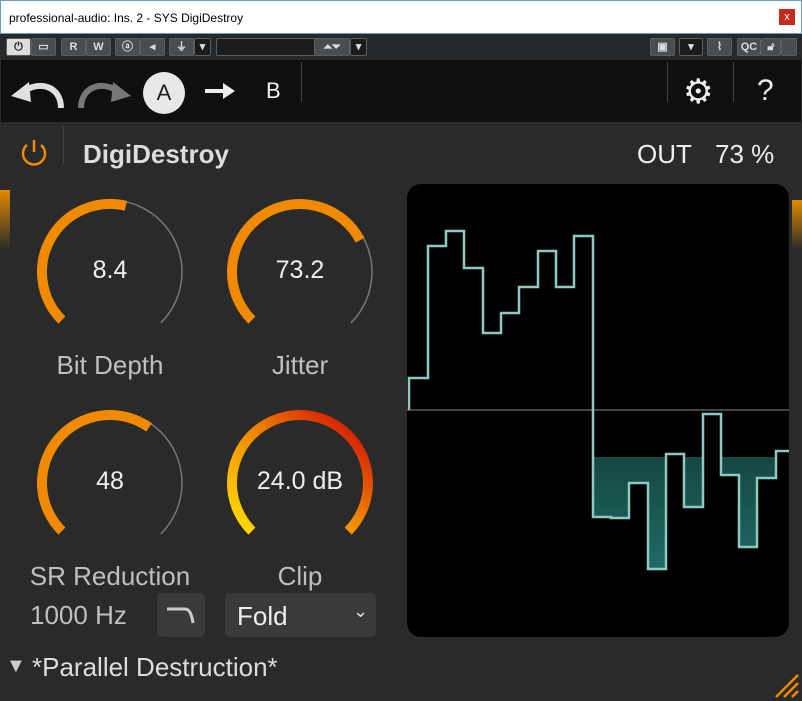  I want to click on host-toolbar: ⏻ ▭ R W ⓐ ◂ ⏚ ▾ ⏶⏷ ▾ ▣ ▾ ⌇ QC 🔓︎, so click(401, 47).